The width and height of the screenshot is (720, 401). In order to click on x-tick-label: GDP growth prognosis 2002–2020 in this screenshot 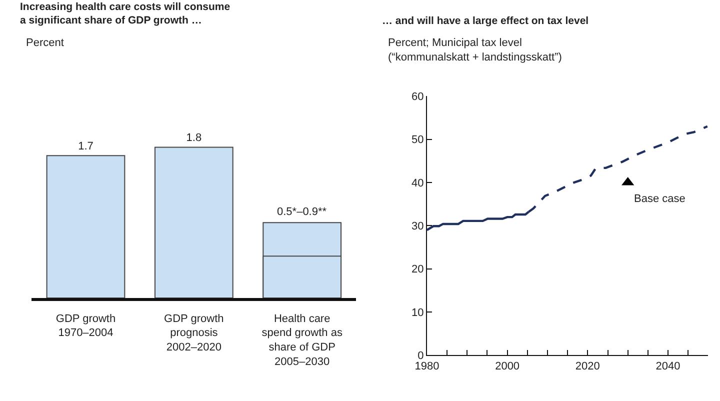, I will do `click(194, 333)`.